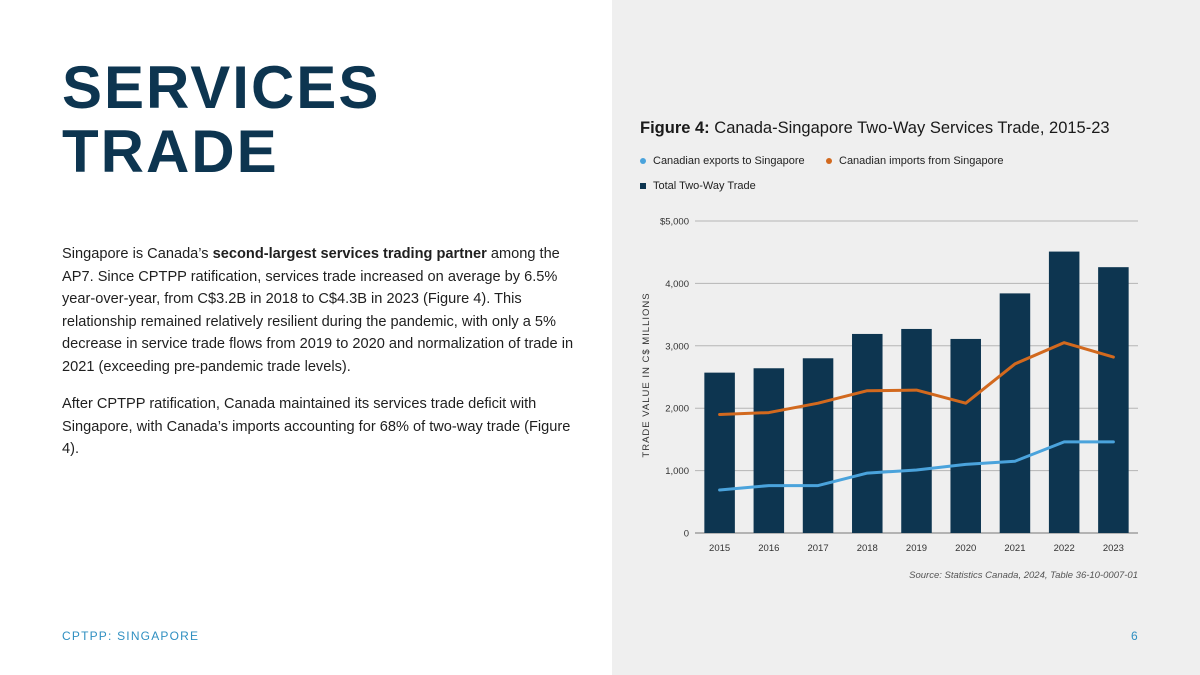  I want to click on legend-label-imports: Canadian imports from Singapore, so click(921, 161).